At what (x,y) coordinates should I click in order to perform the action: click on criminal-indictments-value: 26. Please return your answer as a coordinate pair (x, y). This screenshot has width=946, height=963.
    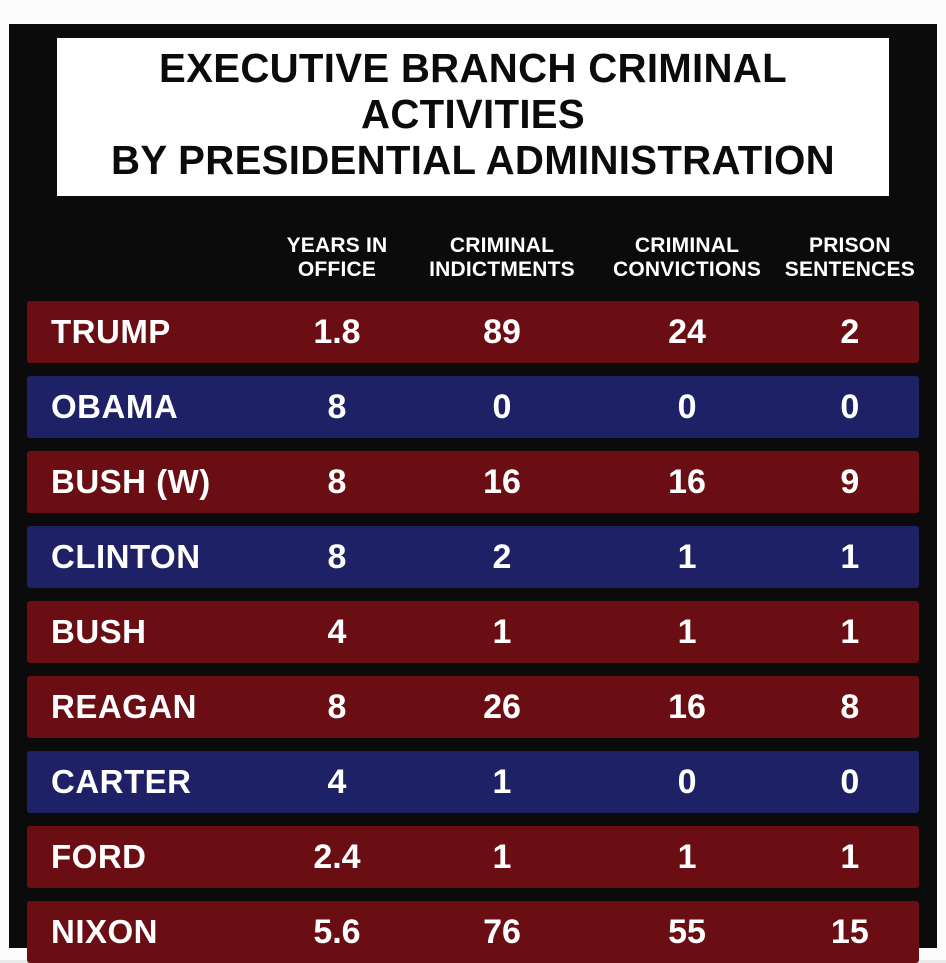
    Looking at the image, I should click on (502, 706).